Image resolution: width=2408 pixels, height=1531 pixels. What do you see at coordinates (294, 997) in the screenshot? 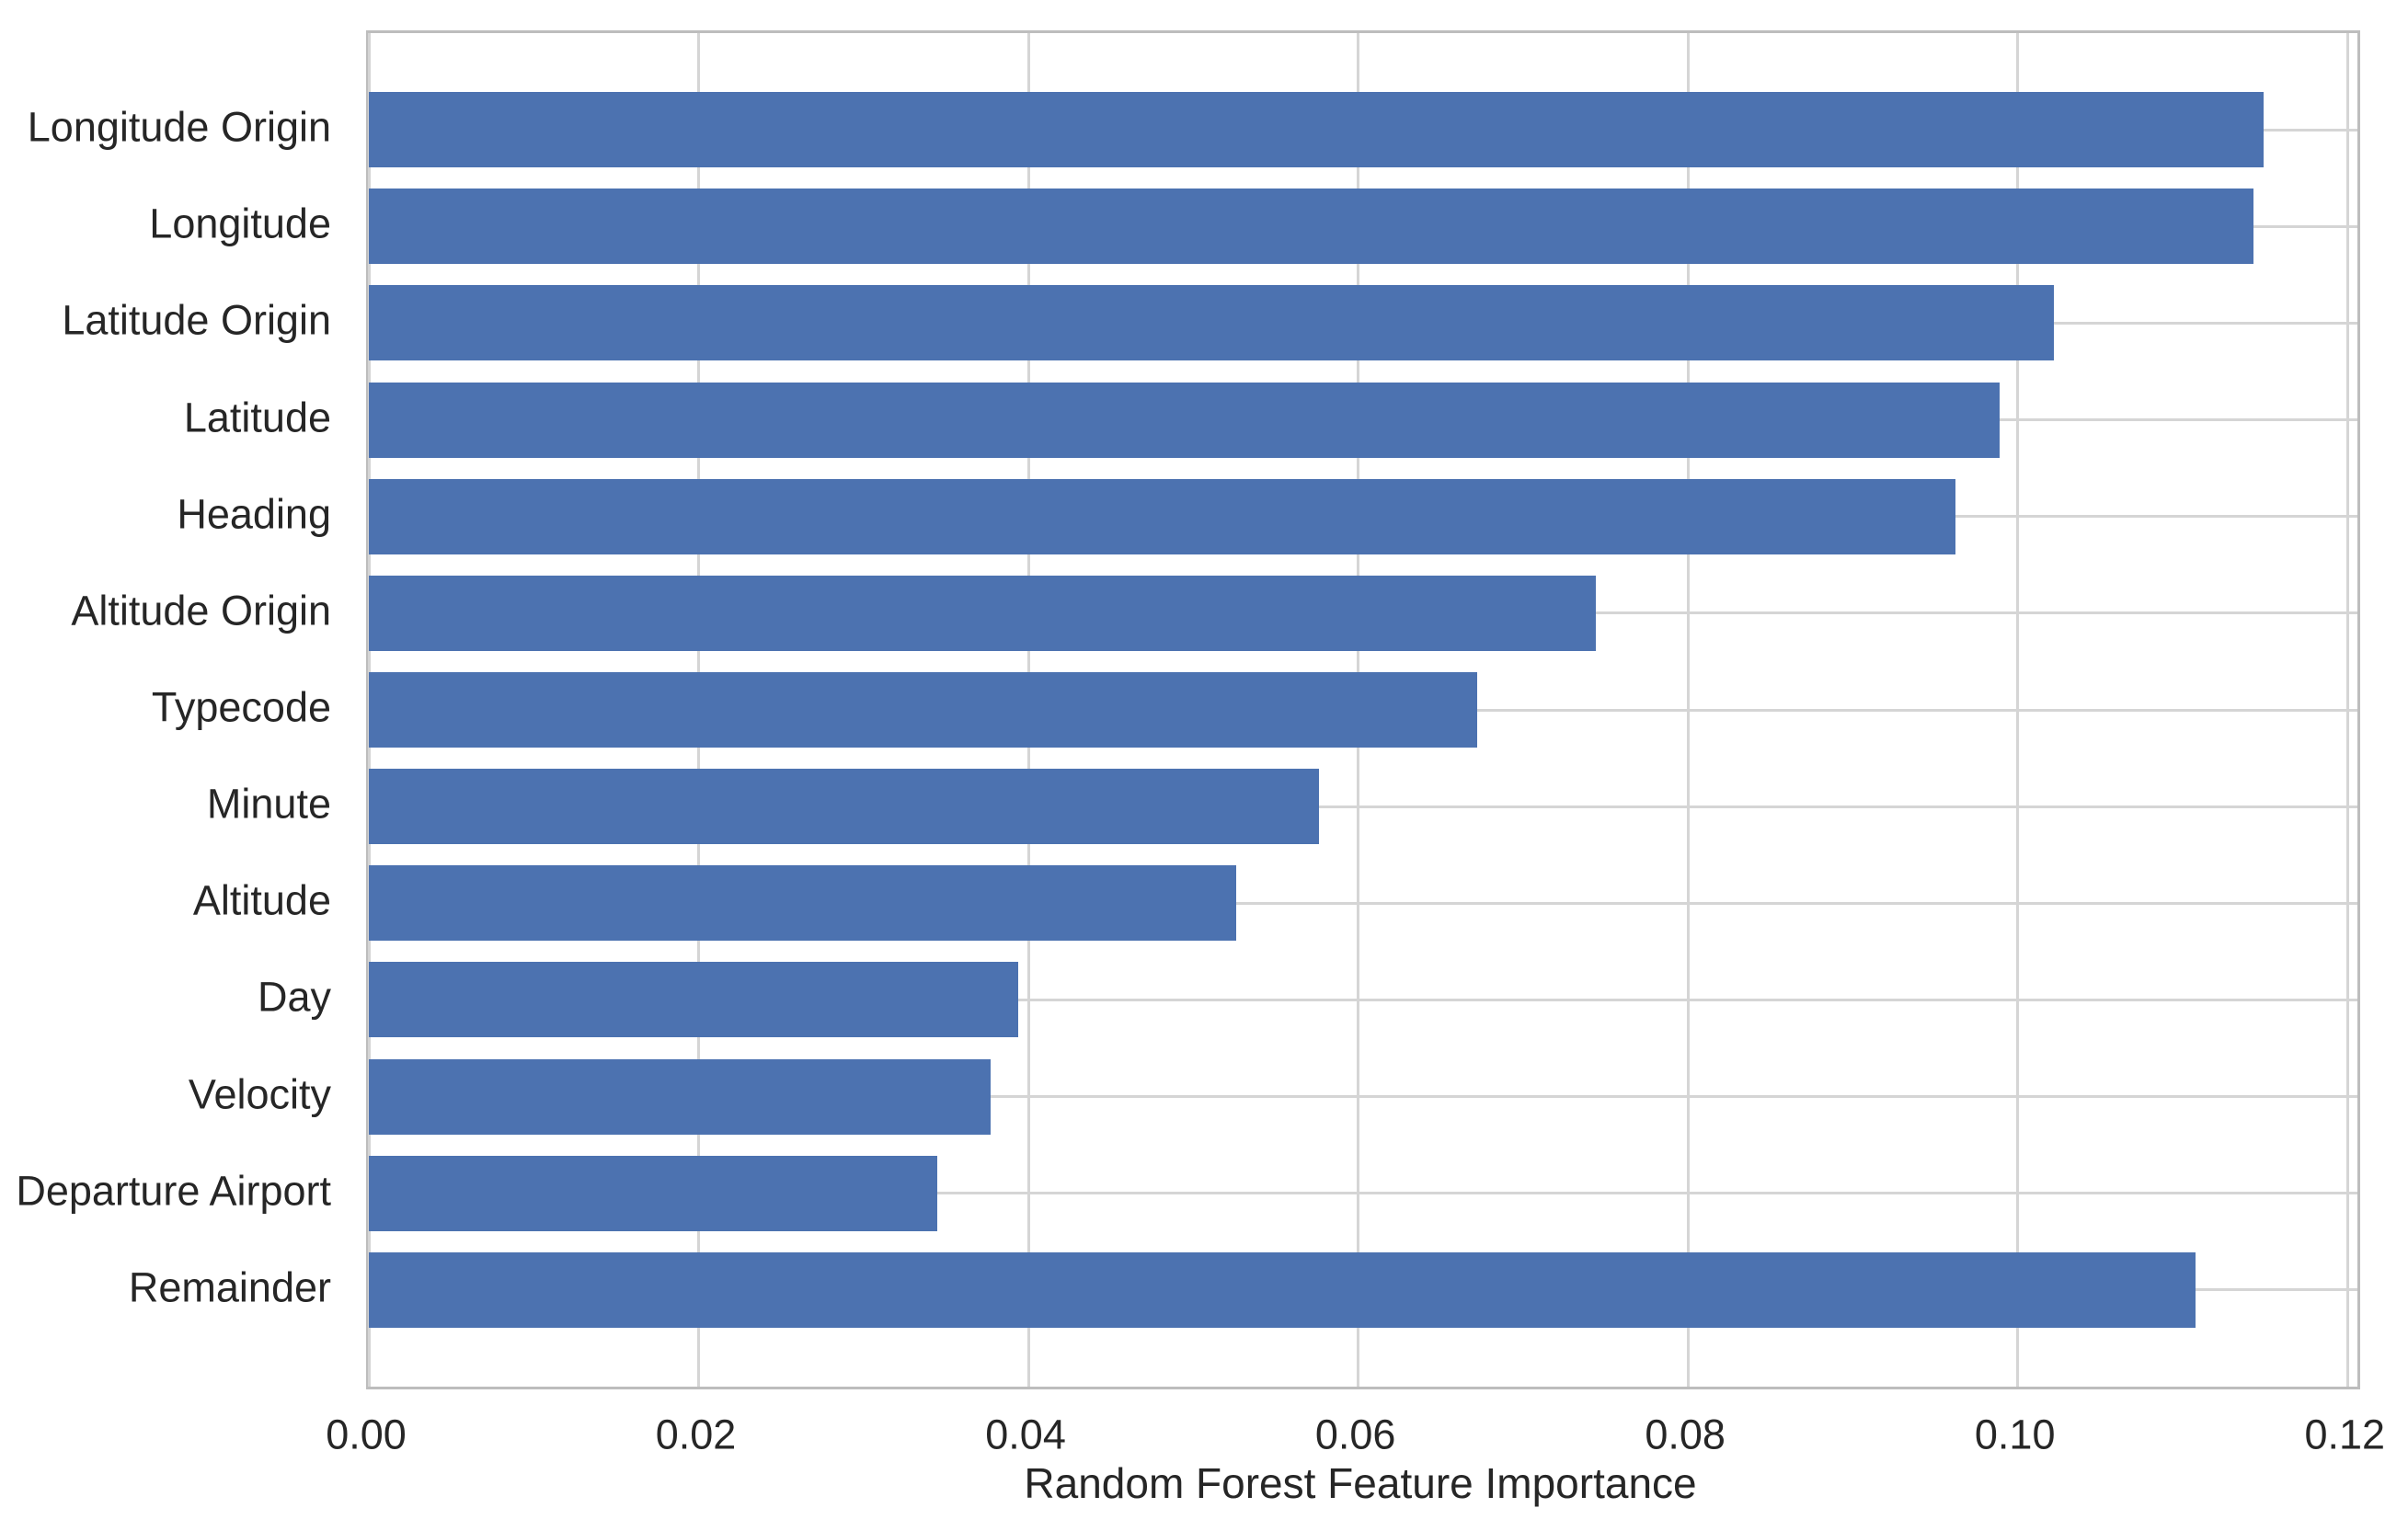
I see `category-label-day: Day` at bounding box center [294, 997].